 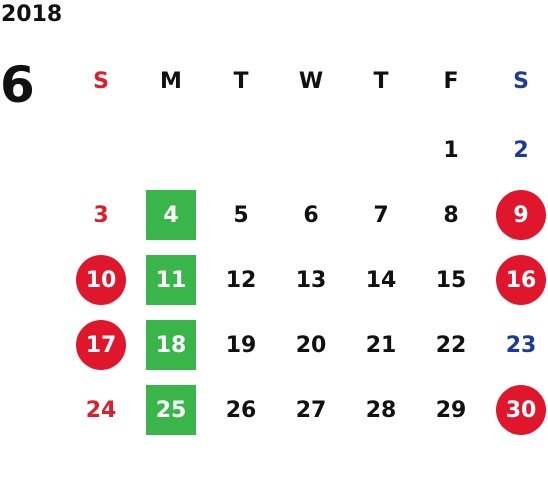 What do you see at coordinates (101, 345) in the screenshot?
I see `day-cell-17: 17` at bounding box center [101, 345].